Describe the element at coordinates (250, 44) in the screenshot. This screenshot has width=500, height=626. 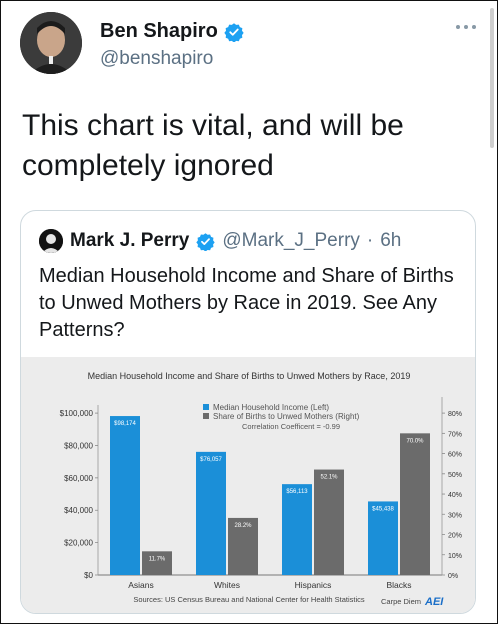
I see `tweet-header: Ben Shapiro @benshapiro` at that location.